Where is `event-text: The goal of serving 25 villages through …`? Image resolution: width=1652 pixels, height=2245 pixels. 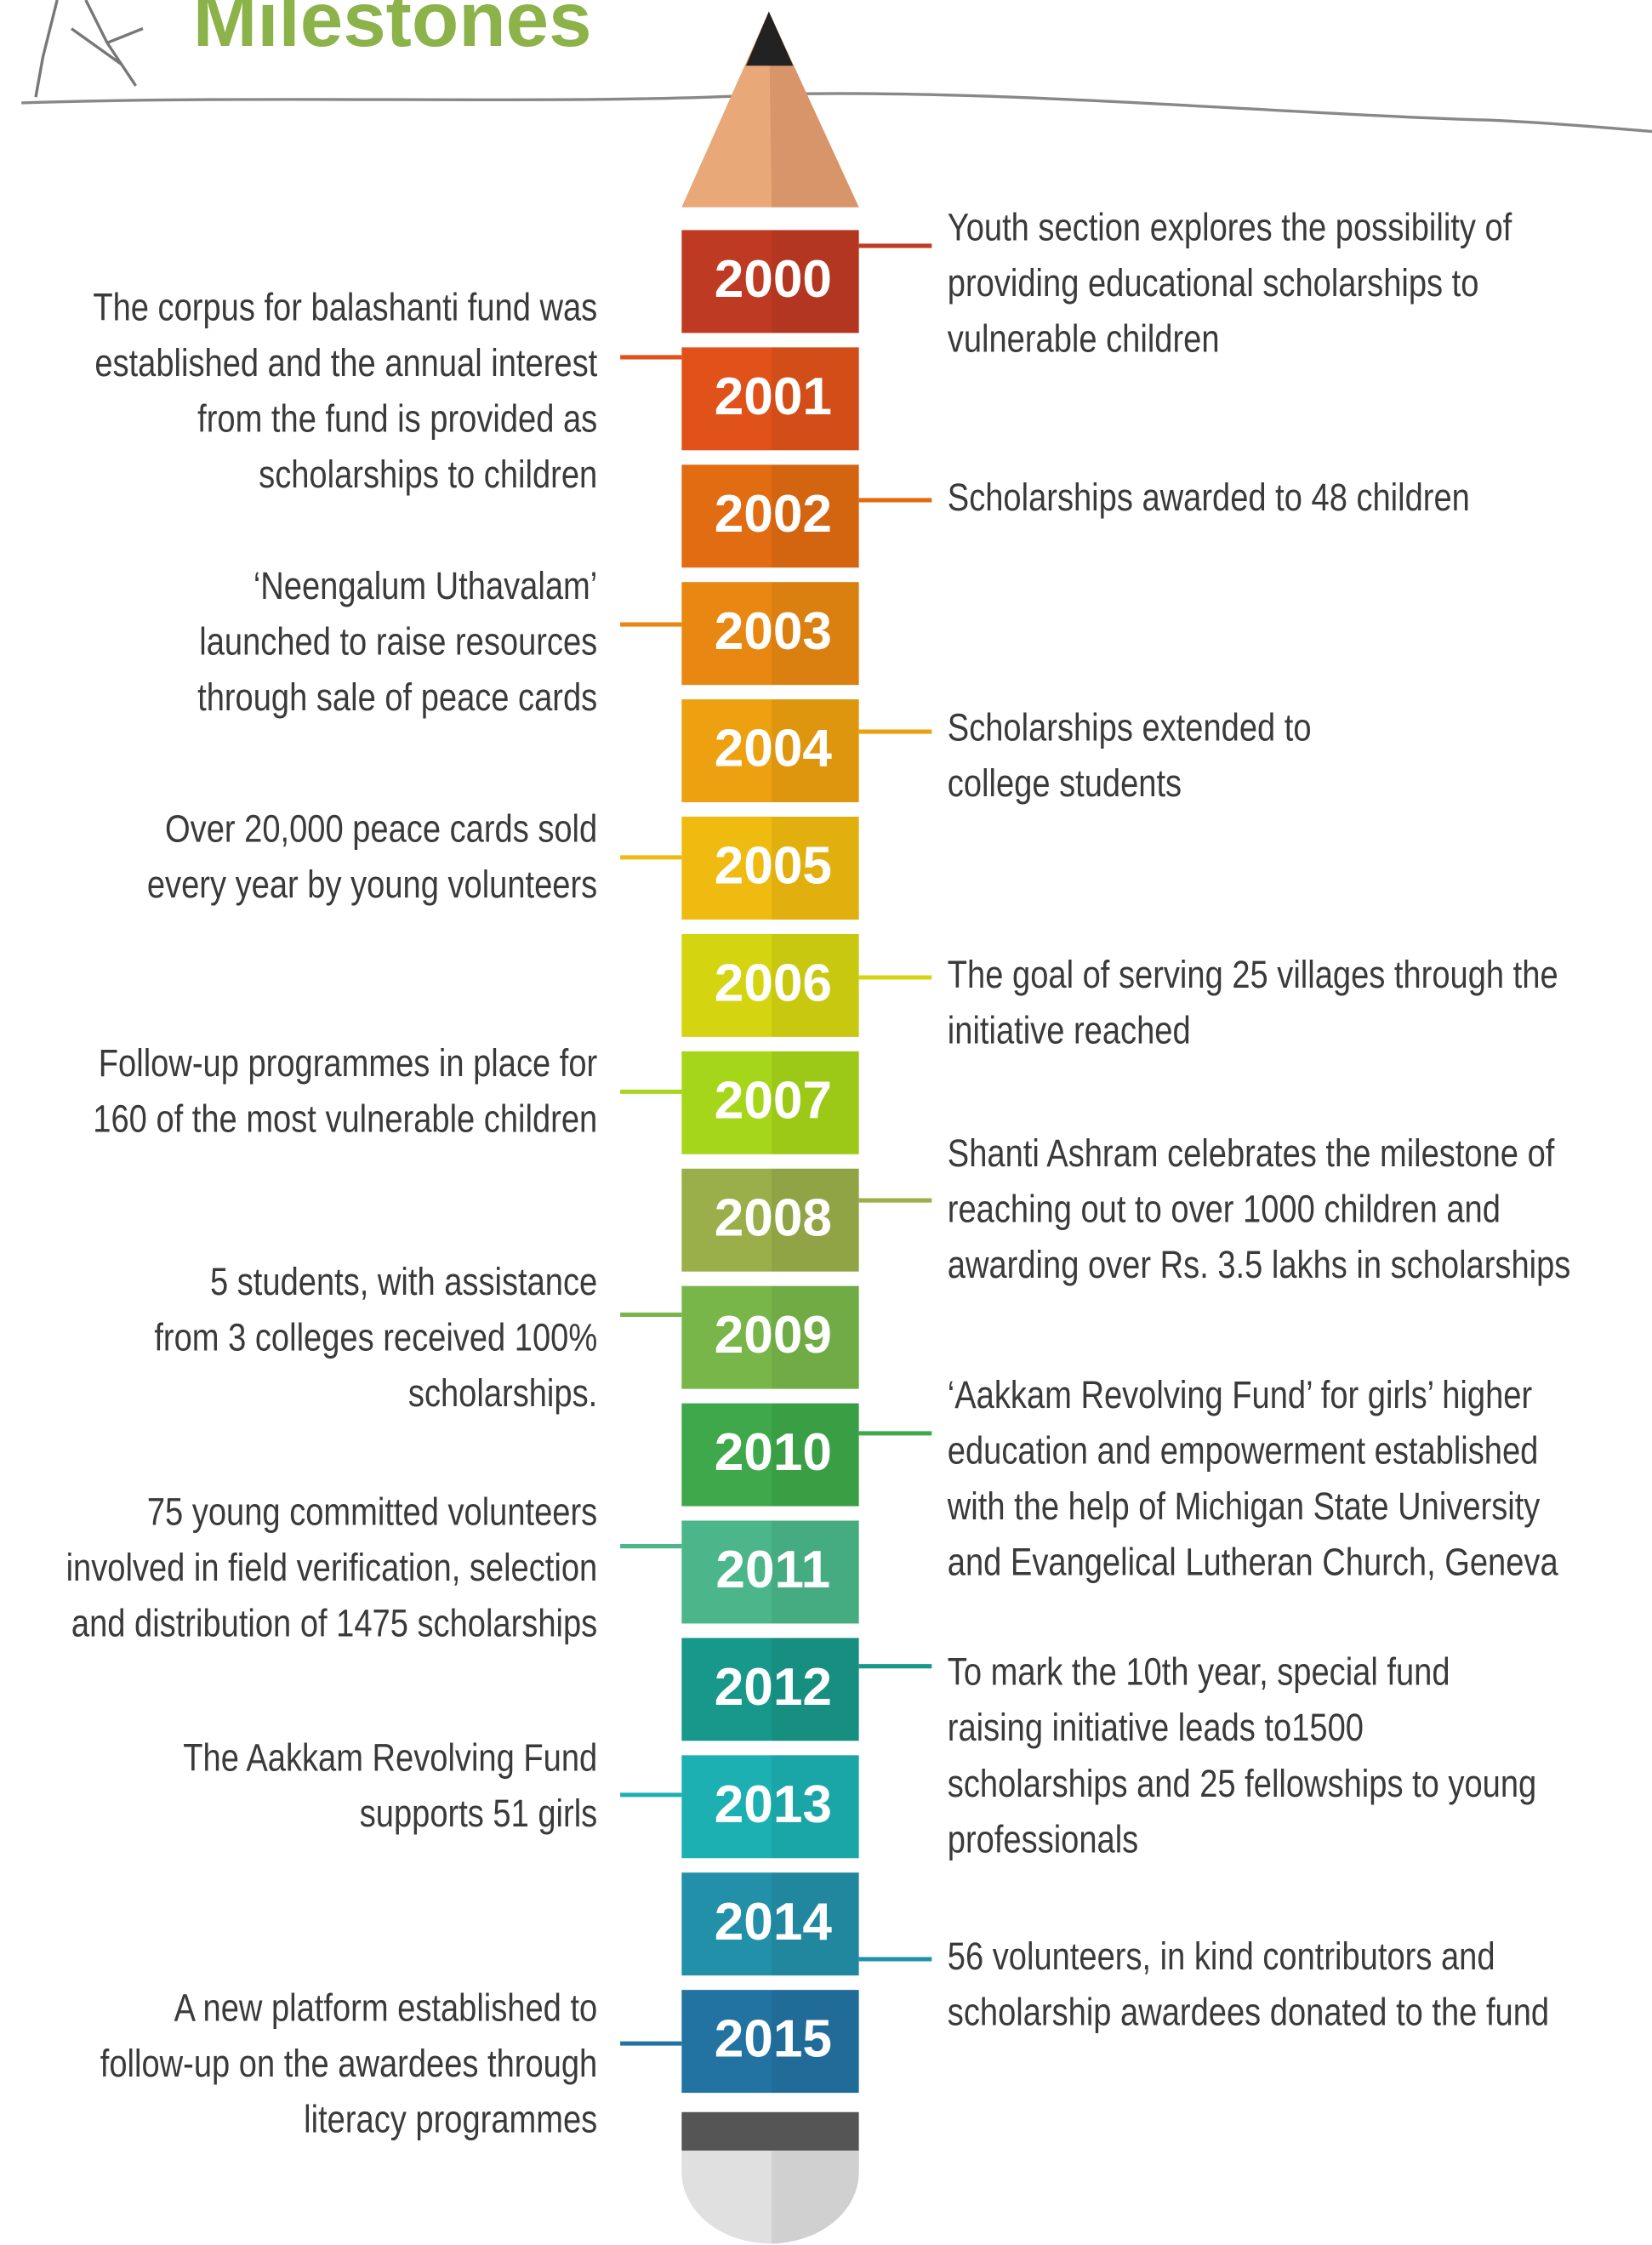 event-text: The goal of serving 25 villages through … is located at coordinates (1253, 974).